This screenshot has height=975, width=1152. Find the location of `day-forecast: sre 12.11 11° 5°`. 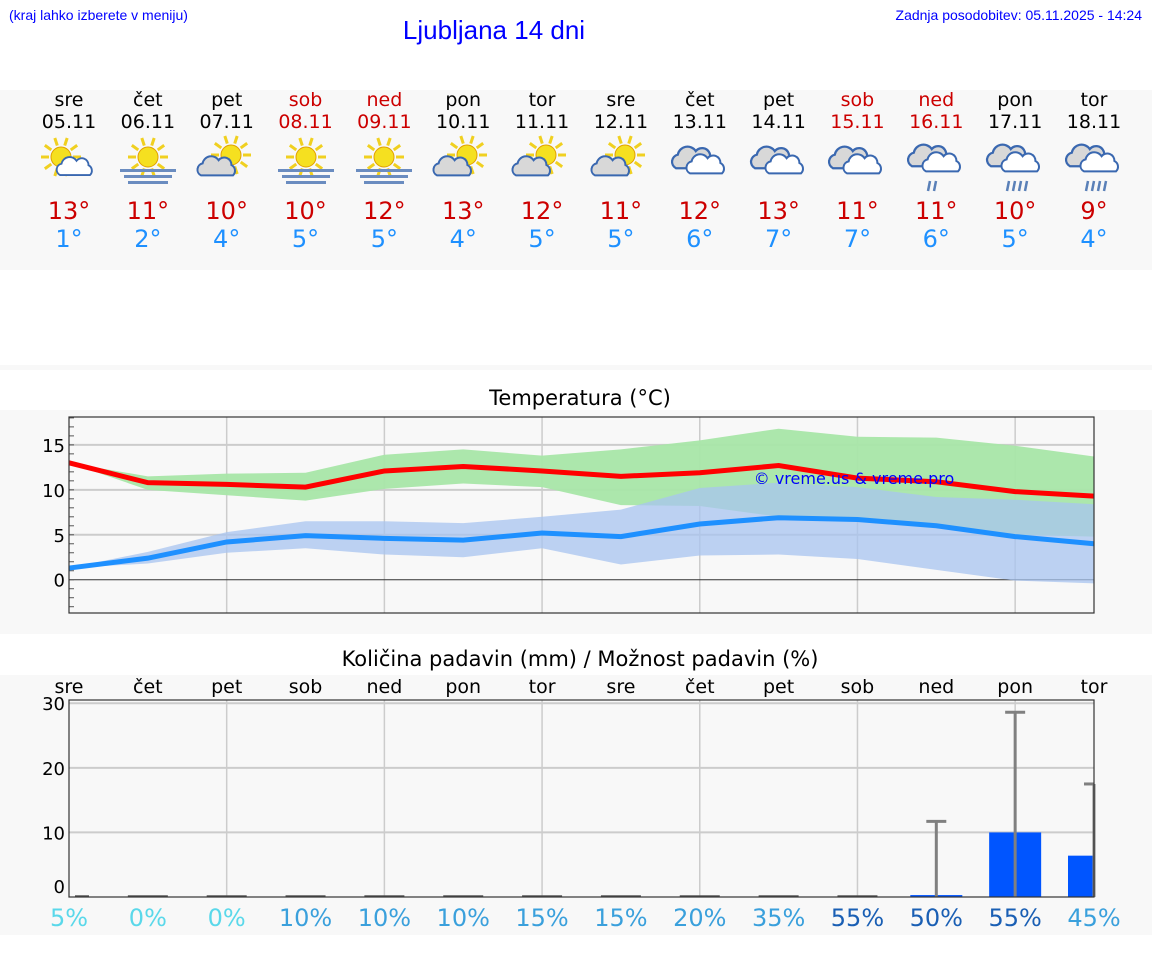

day-forecast: sre 12.11 11° 5° is located at coordinates (621, 171).